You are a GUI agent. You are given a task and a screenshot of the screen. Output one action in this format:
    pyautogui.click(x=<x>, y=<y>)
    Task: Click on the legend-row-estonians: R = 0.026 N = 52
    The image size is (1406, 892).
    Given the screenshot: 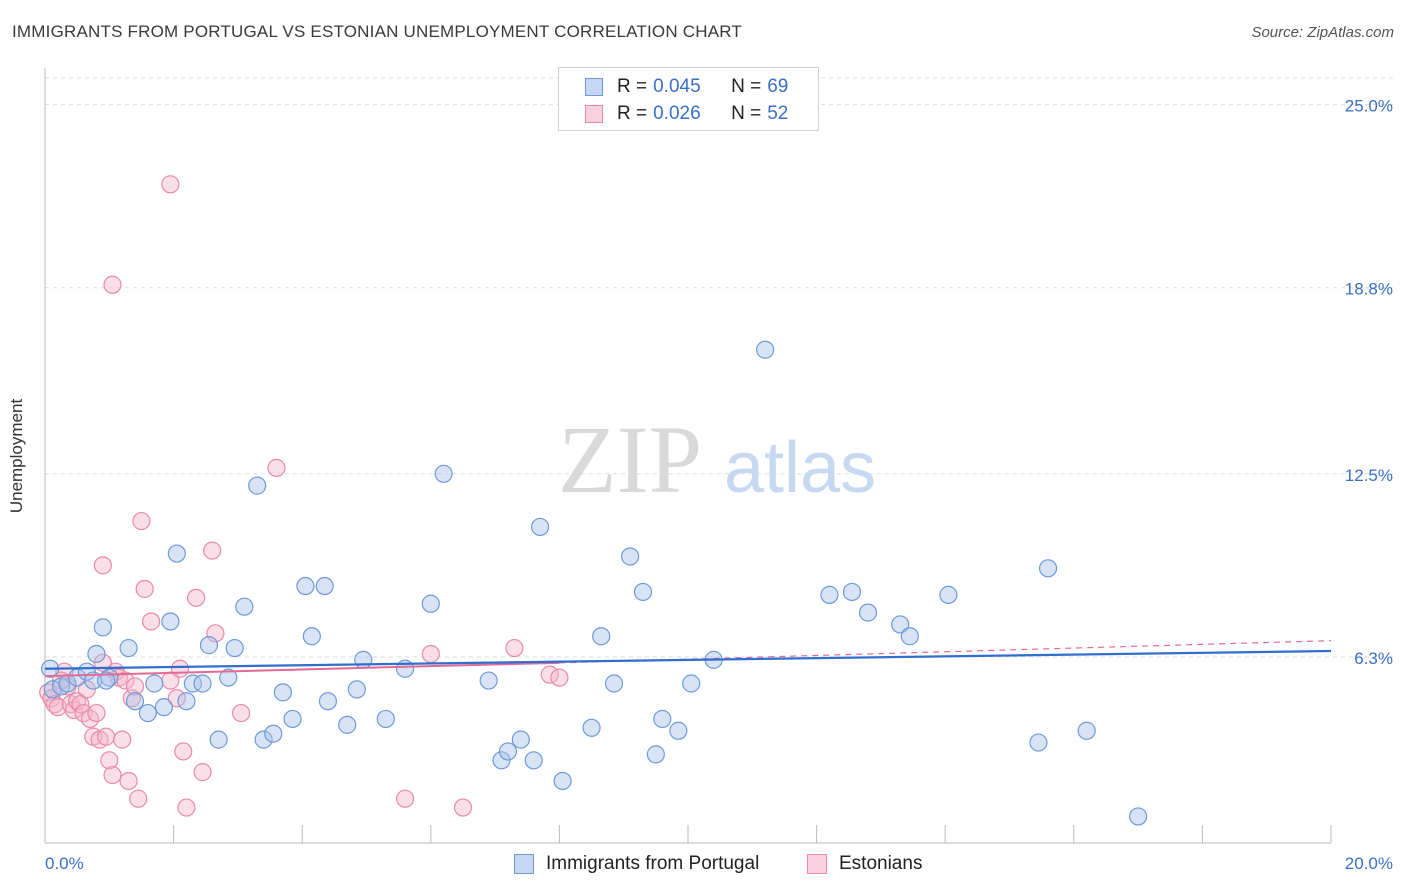 What is the action you would take?
    pyautogui.click(x=686, y=114)
    